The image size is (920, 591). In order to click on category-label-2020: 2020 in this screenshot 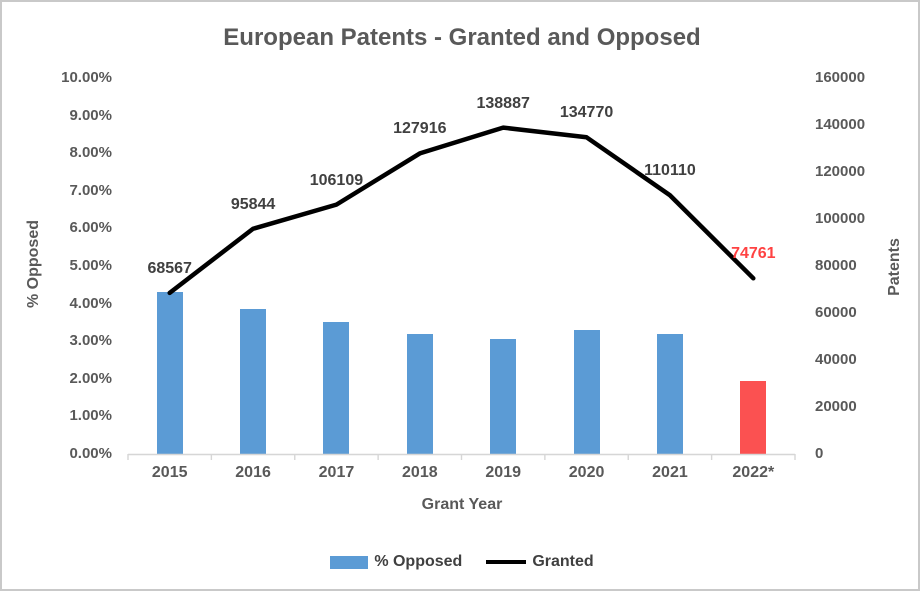, I will do `click(586, 472)`.